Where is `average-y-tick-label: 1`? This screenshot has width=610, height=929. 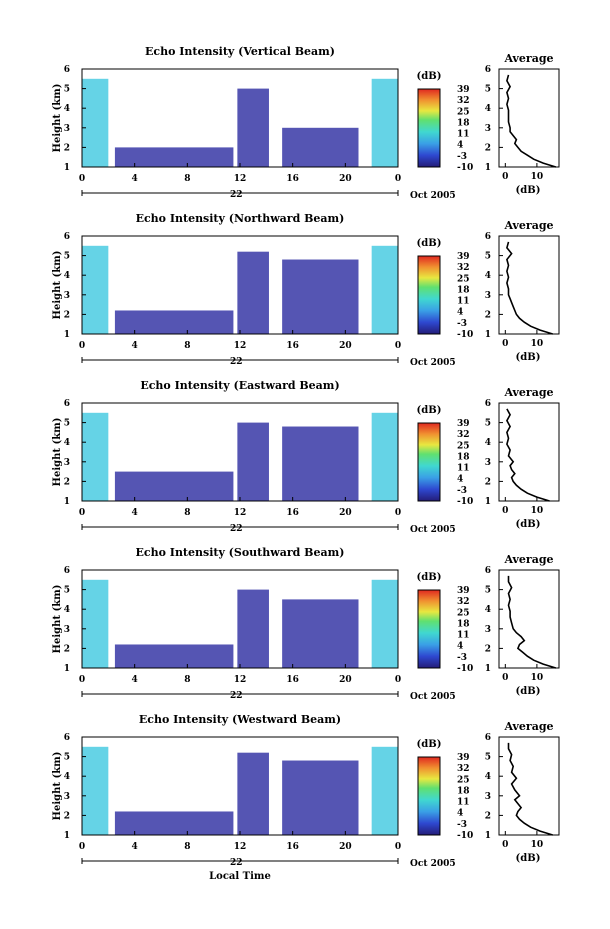 average-y-tick-label: 1 is located at coordinates (488, 335).